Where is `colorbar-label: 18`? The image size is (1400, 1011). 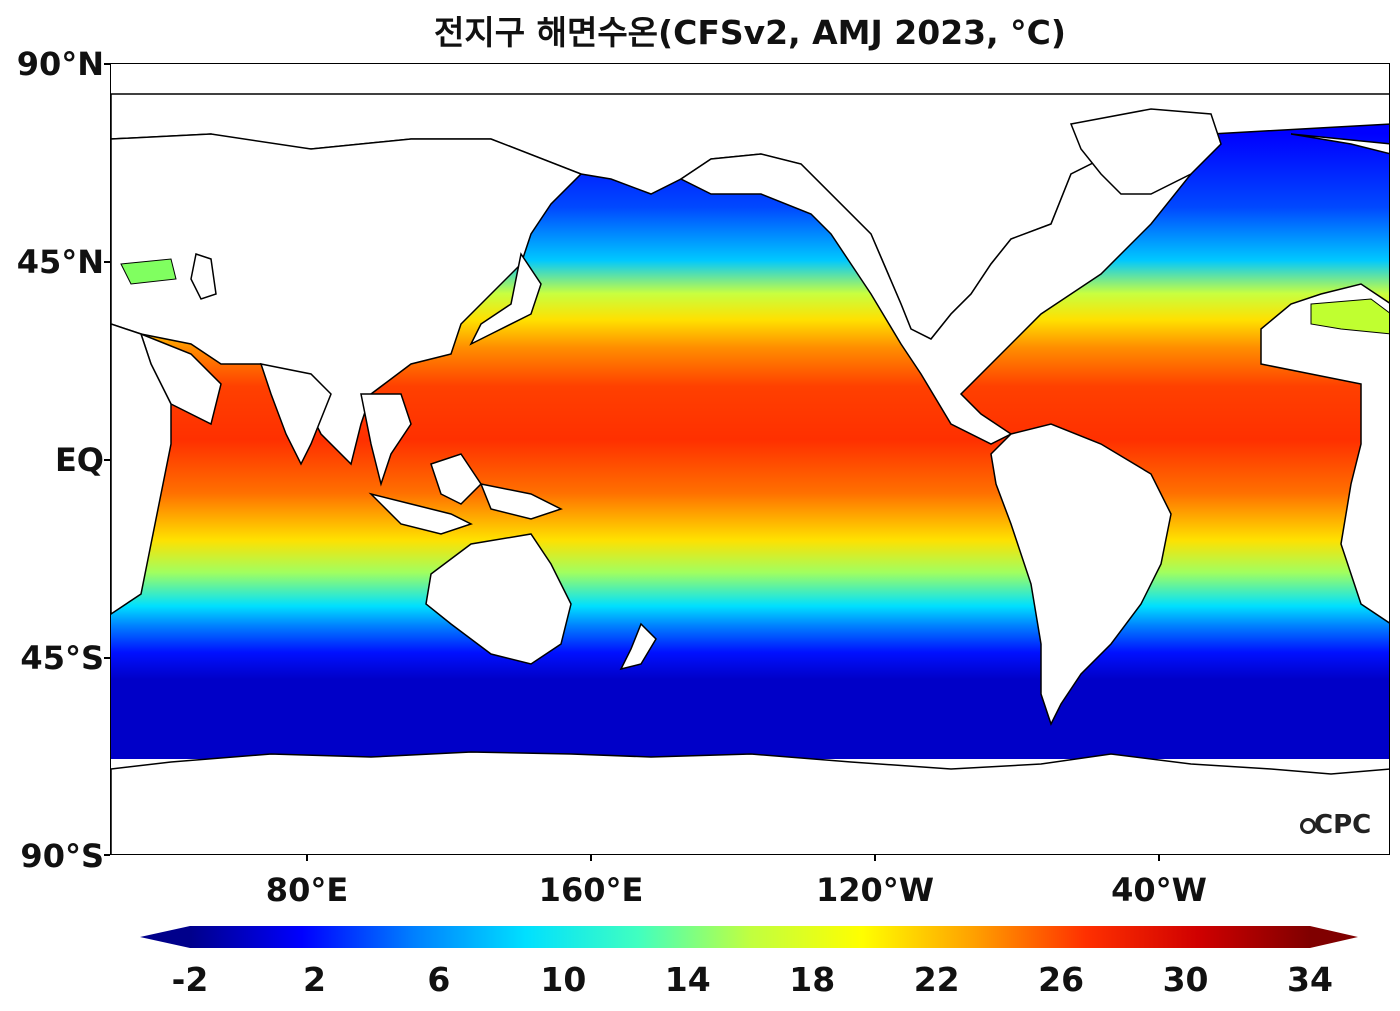 colorbar-label: 18 is located at coordinates (812, 979).